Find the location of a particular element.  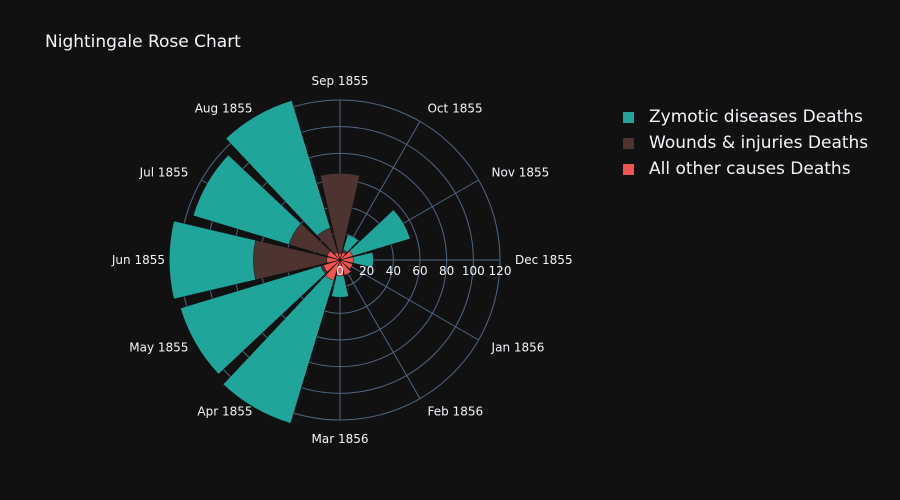

legend-item-zymotic: Zymotic diseases Deaths is located at coordinates (744, 117).